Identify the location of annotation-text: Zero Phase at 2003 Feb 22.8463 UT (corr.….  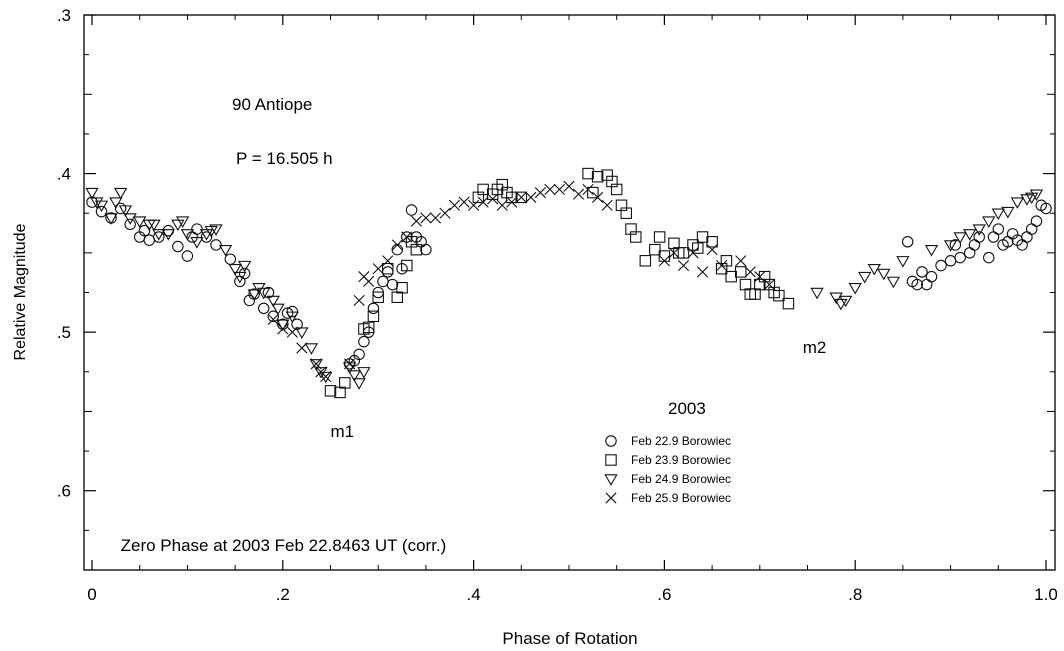
(284, 545).